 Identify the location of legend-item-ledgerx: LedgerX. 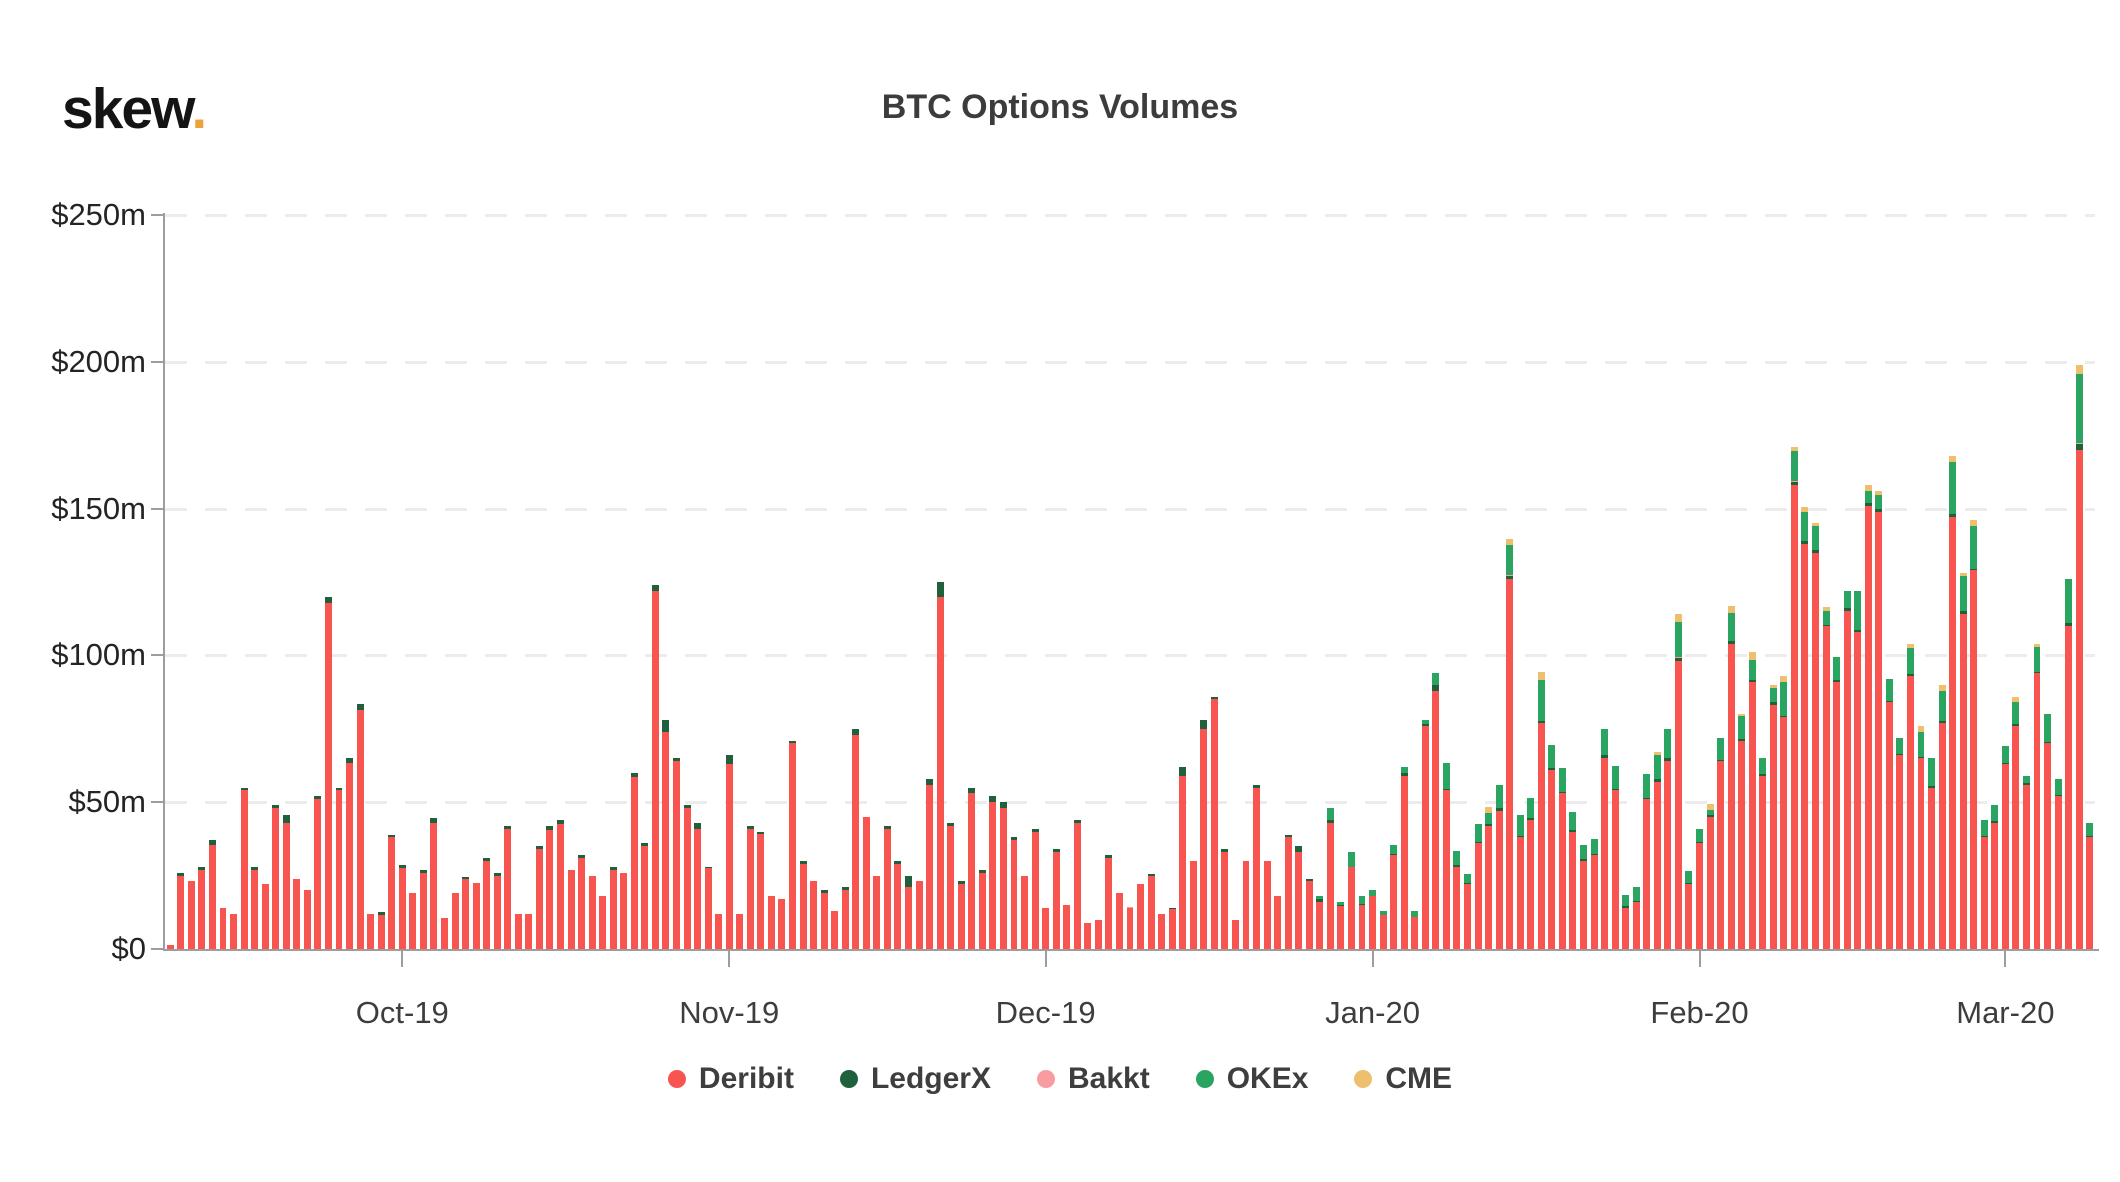
(915, 1079).